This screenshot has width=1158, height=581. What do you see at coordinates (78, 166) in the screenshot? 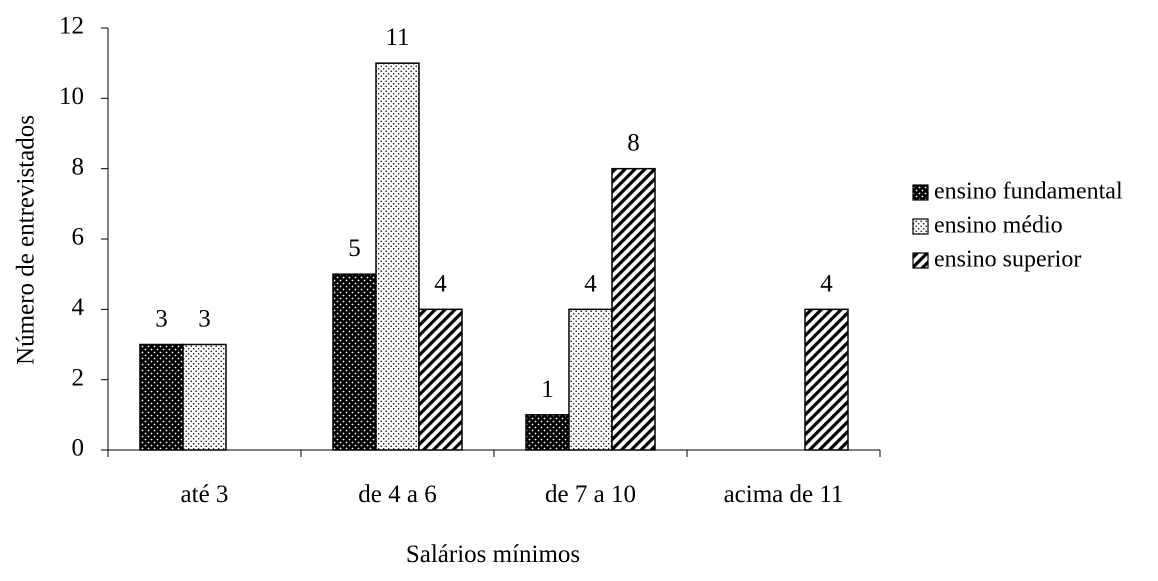
I see `y-tick-label: 8` at bounding box center [78, 166].